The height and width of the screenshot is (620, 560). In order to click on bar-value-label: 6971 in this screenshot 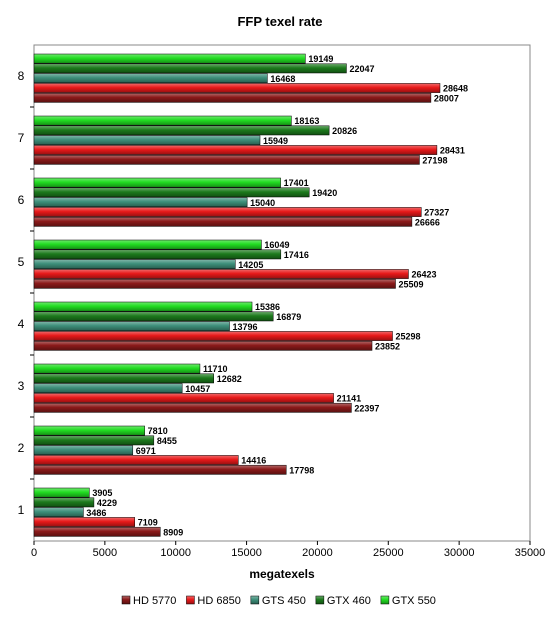, I will do `click(146, 451)`.